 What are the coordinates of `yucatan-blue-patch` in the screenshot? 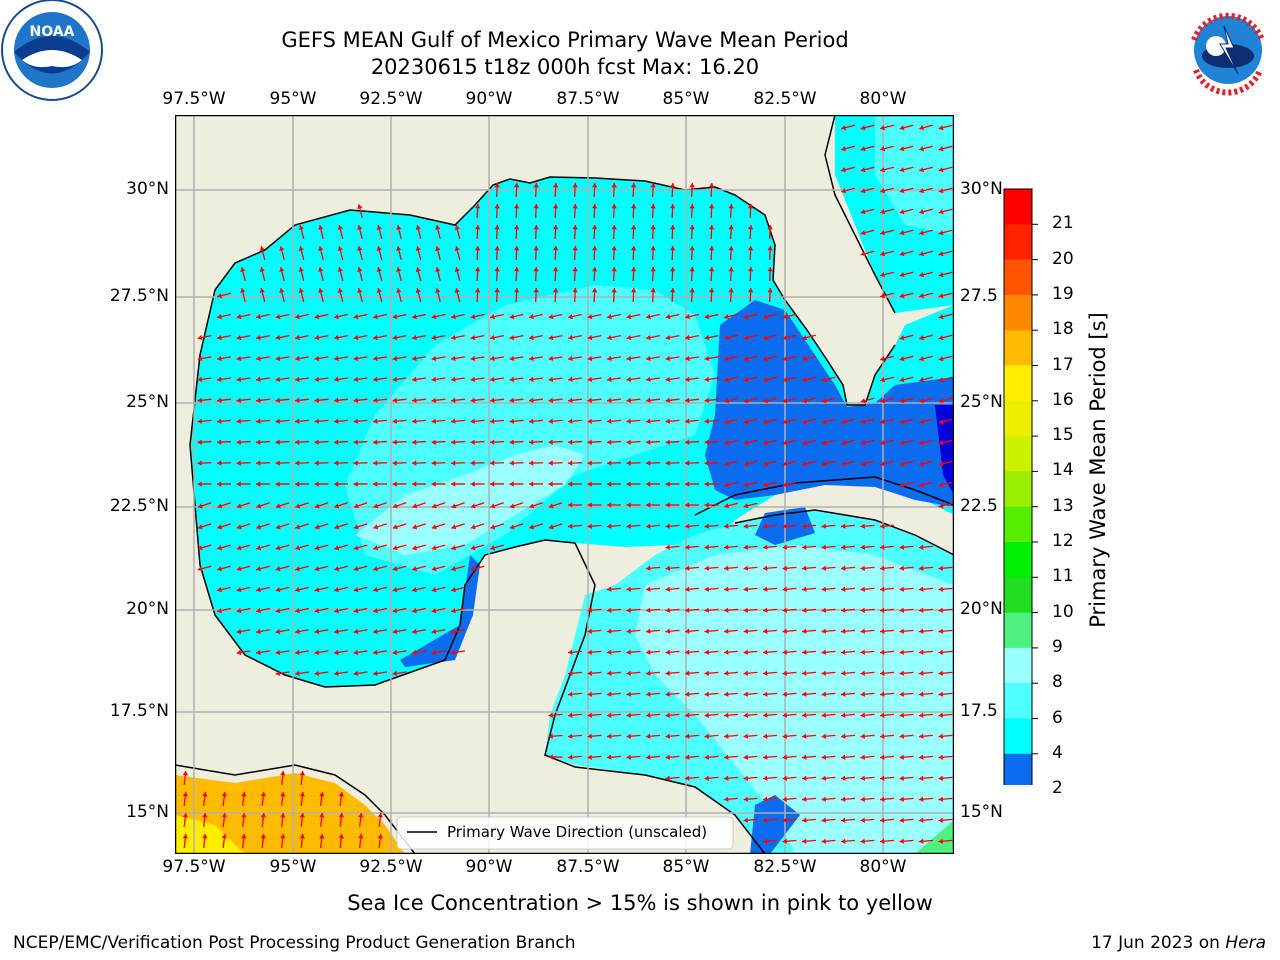 It's located at (440, 611).